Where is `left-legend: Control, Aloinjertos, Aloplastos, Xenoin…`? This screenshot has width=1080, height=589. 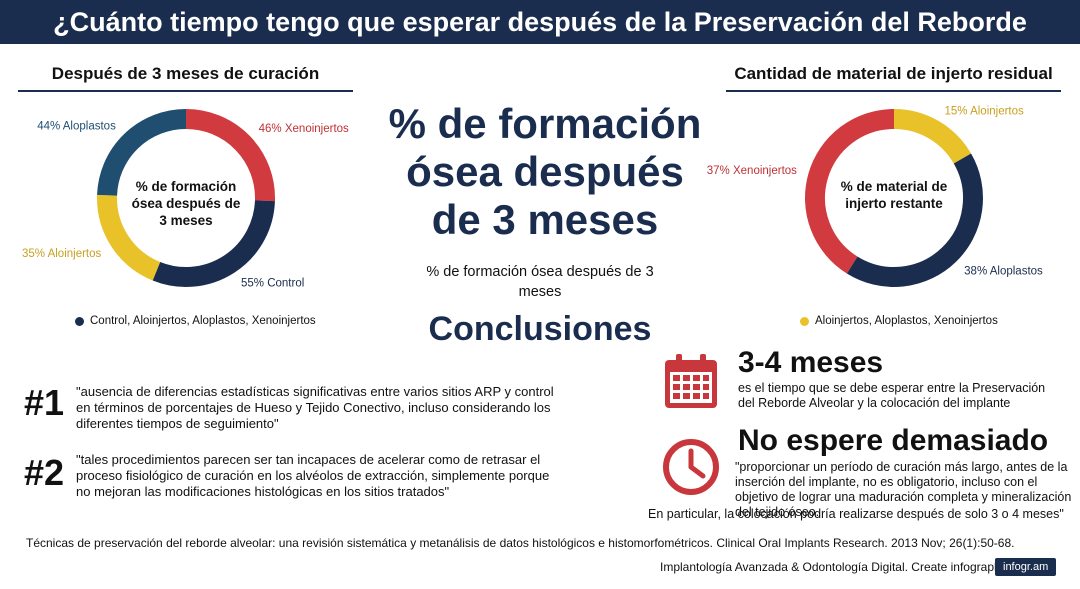
left-legend: Control, Aloinjertos, Aloplastos, Xenoin… is located at coordinates (195, 321).